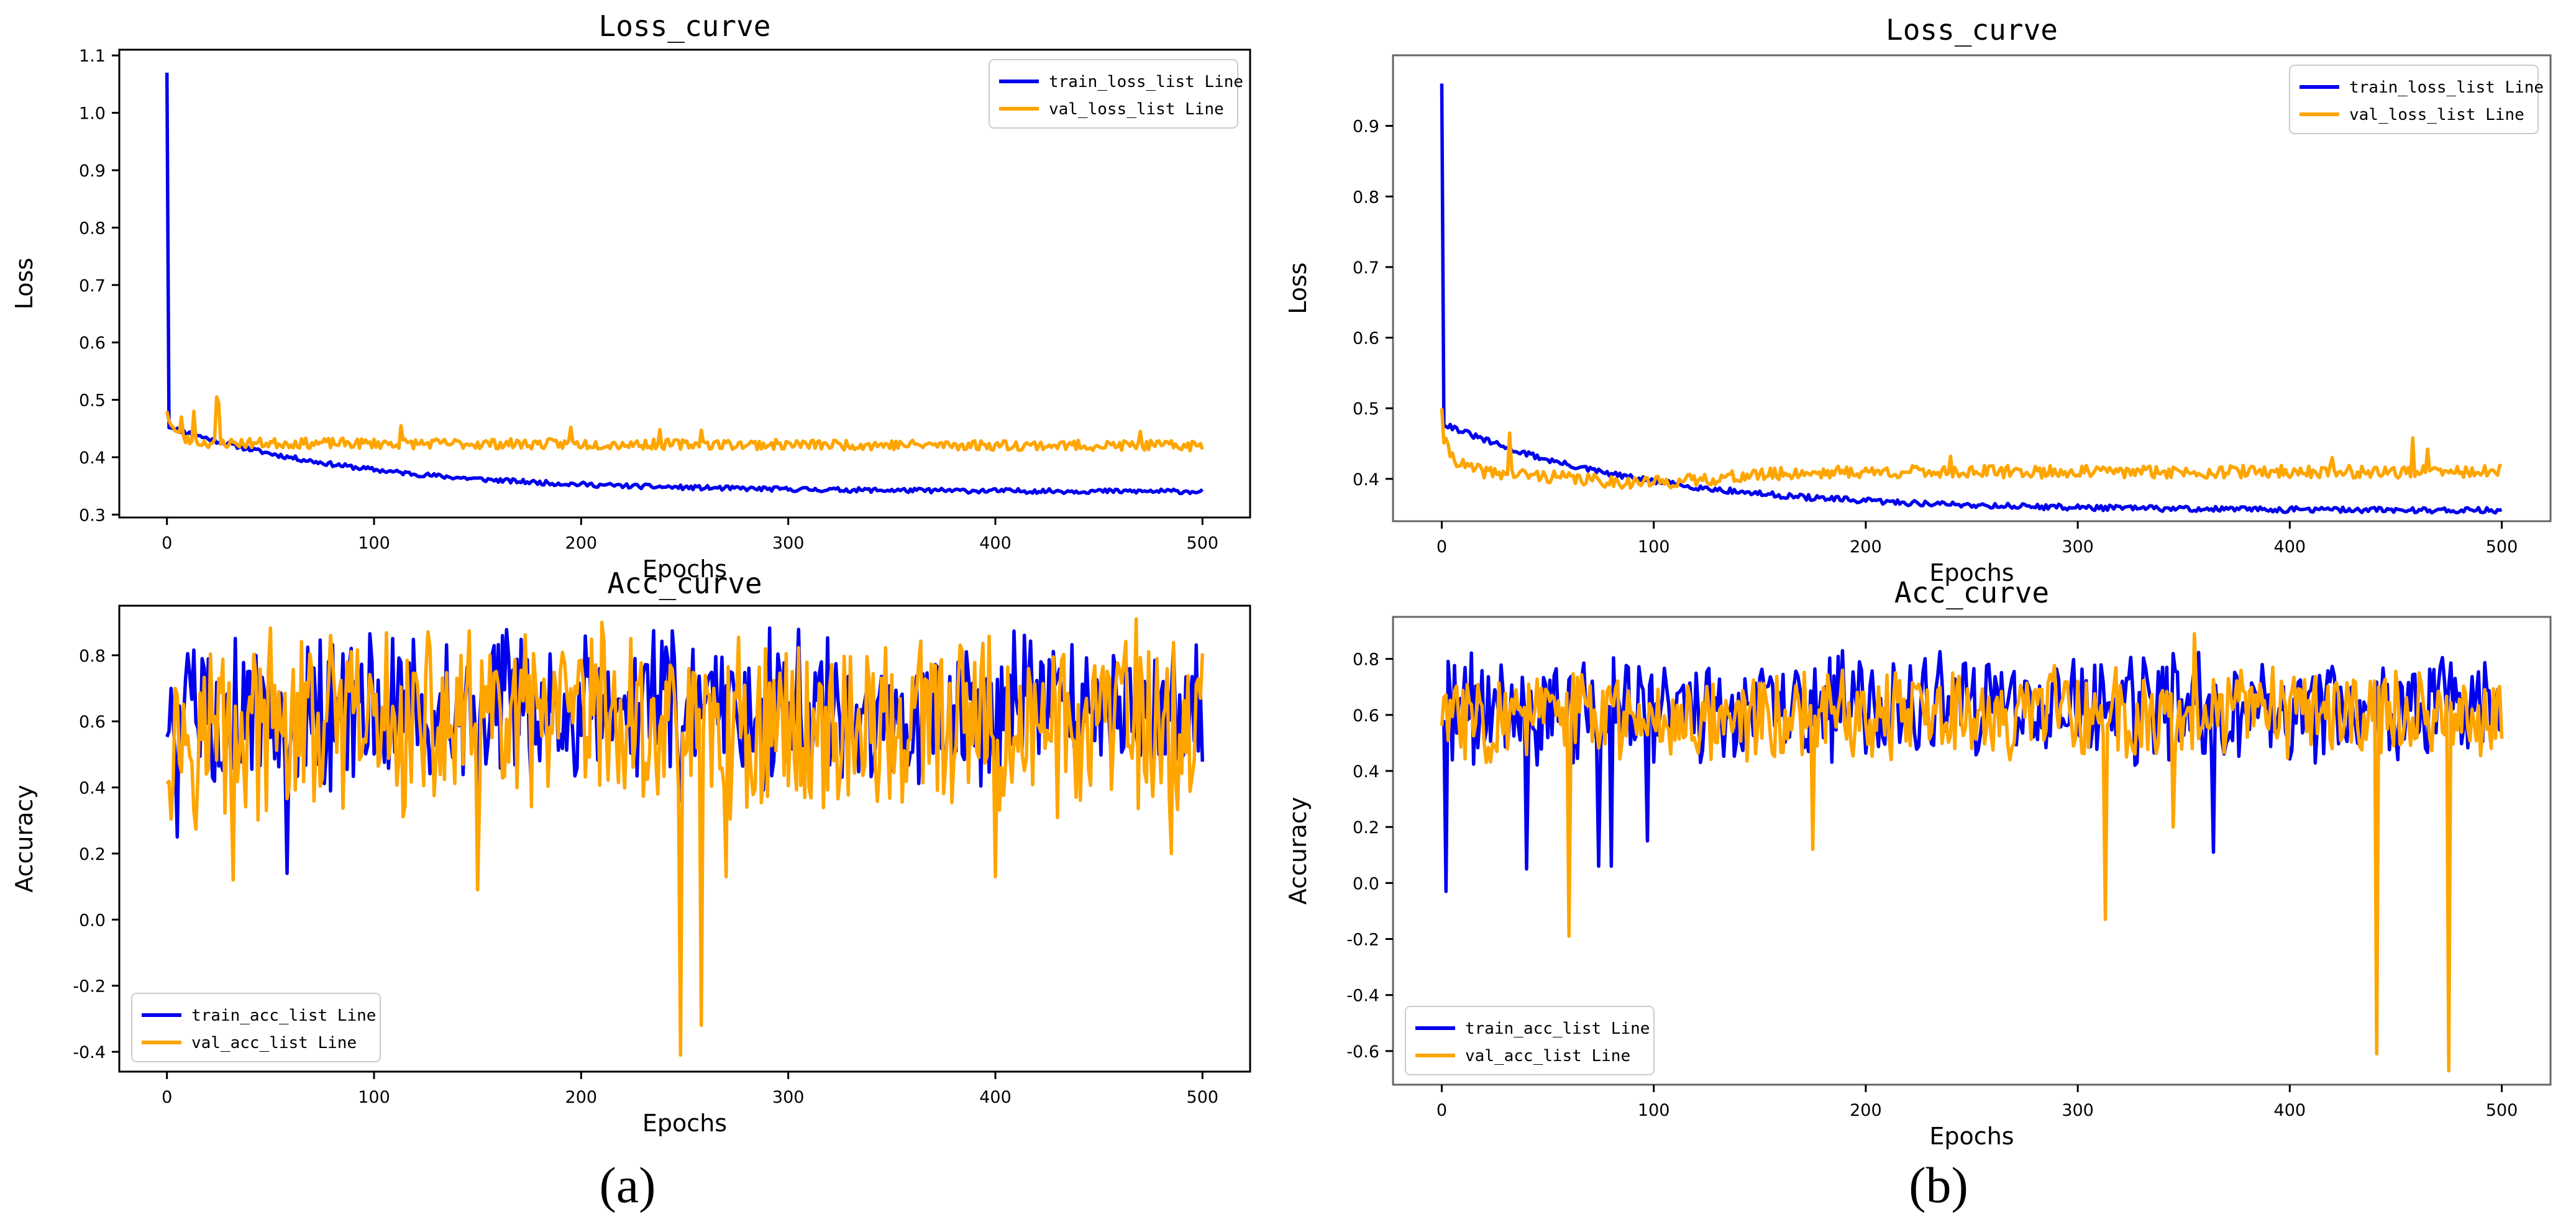 This screenshot has height=1217, width=2576. Describe the element at coordinates (92, 114) in the screenshot. I see `y-tick-label: 1.0` at that location.